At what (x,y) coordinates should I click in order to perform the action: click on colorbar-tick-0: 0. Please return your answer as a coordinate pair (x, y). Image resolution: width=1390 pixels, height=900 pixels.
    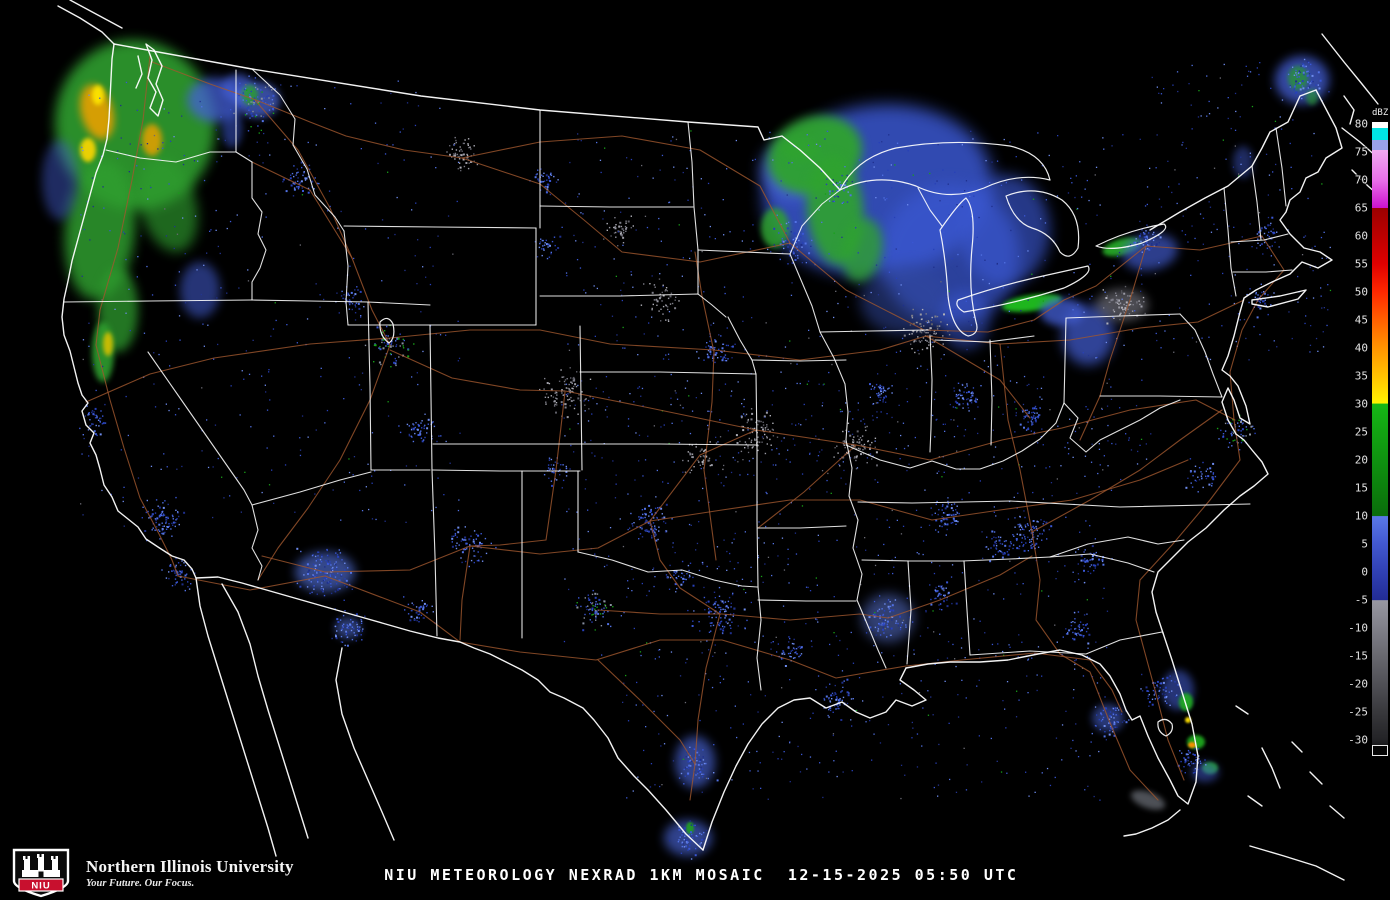
    Looking at the image, I should click on (1364, 572).